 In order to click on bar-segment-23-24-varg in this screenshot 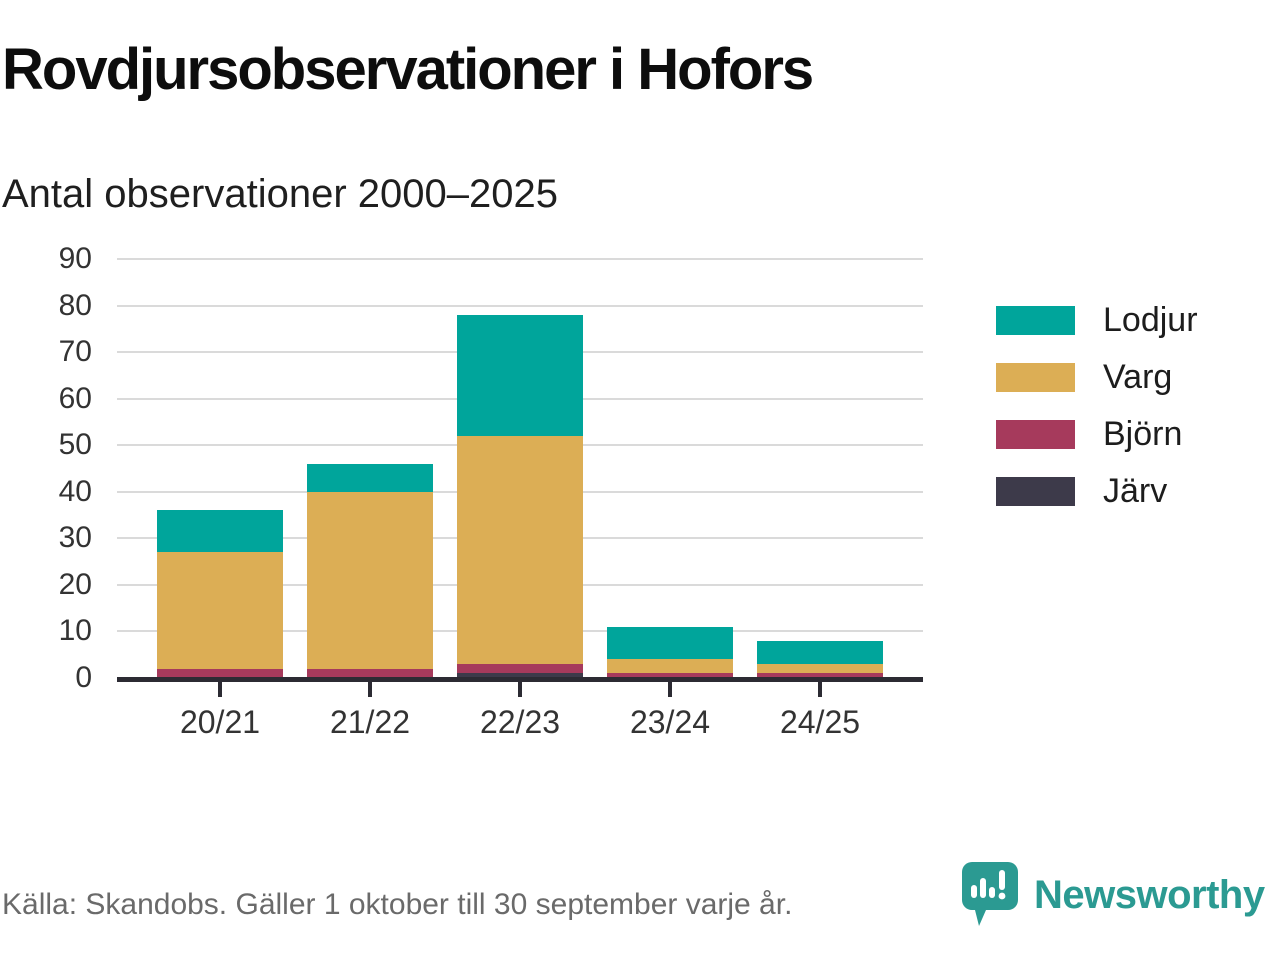, I will do `click(670, 666)`.